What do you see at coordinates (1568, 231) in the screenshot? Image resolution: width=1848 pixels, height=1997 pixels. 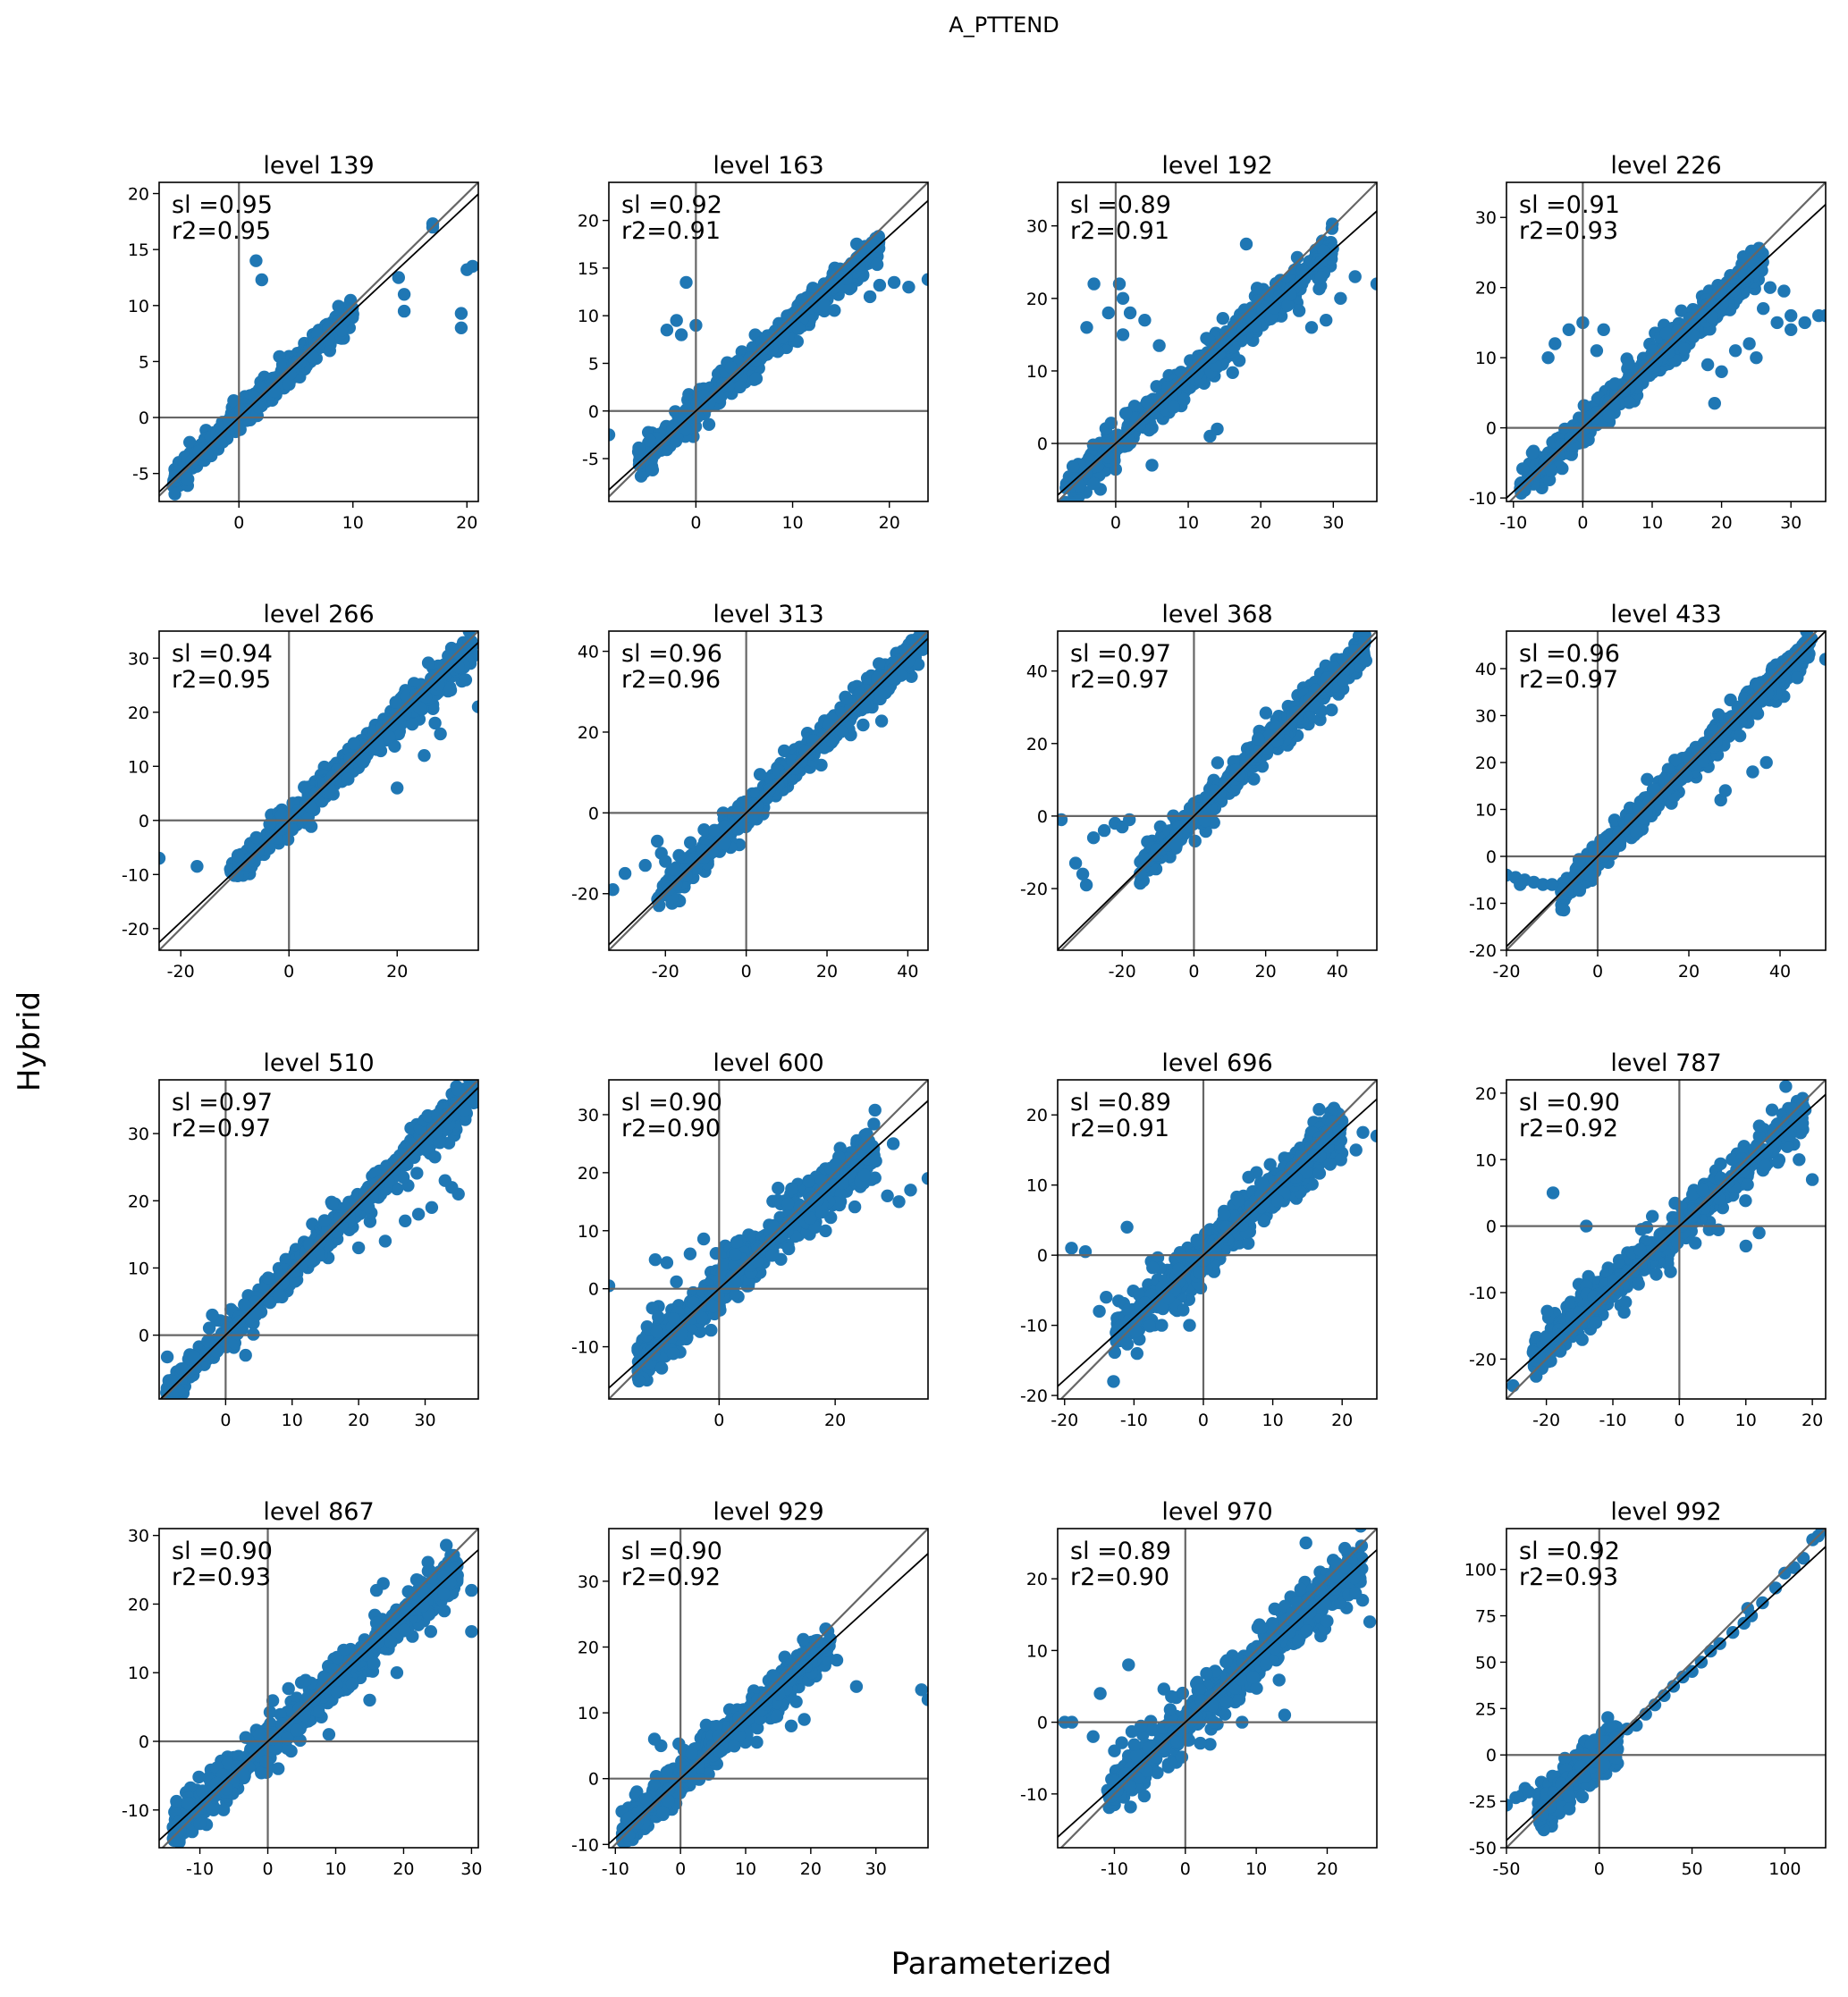 I see `fit-stats-annotation: r2=0.93` at bounding box center [1568, 231].